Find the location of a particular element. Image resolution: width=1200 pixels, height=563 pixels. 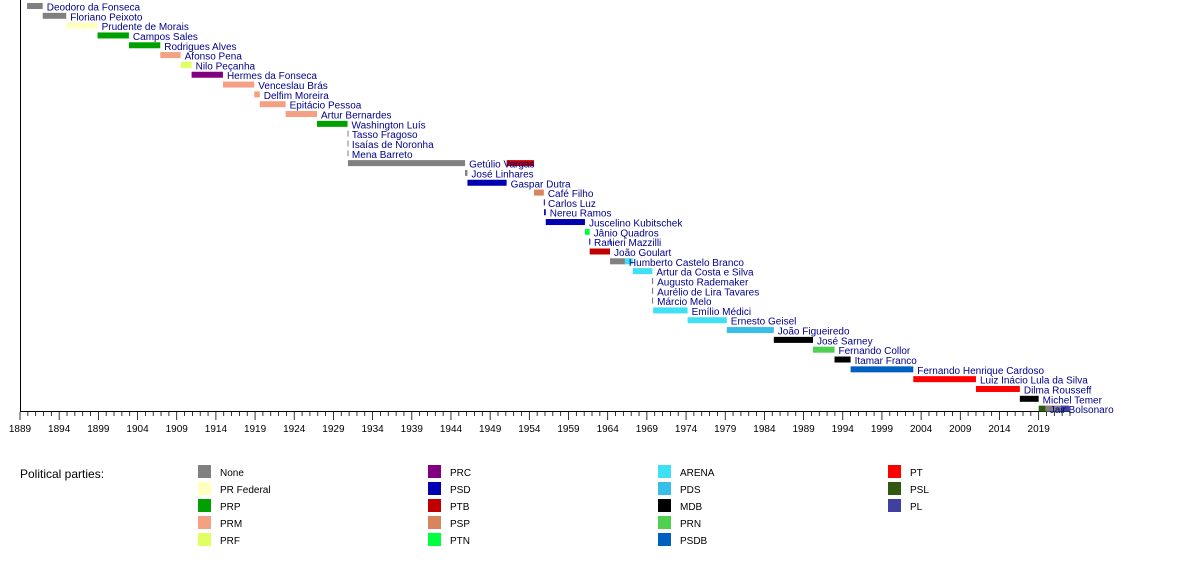

president-label: Ernesto Geisel is located at coordinates (764, 322).